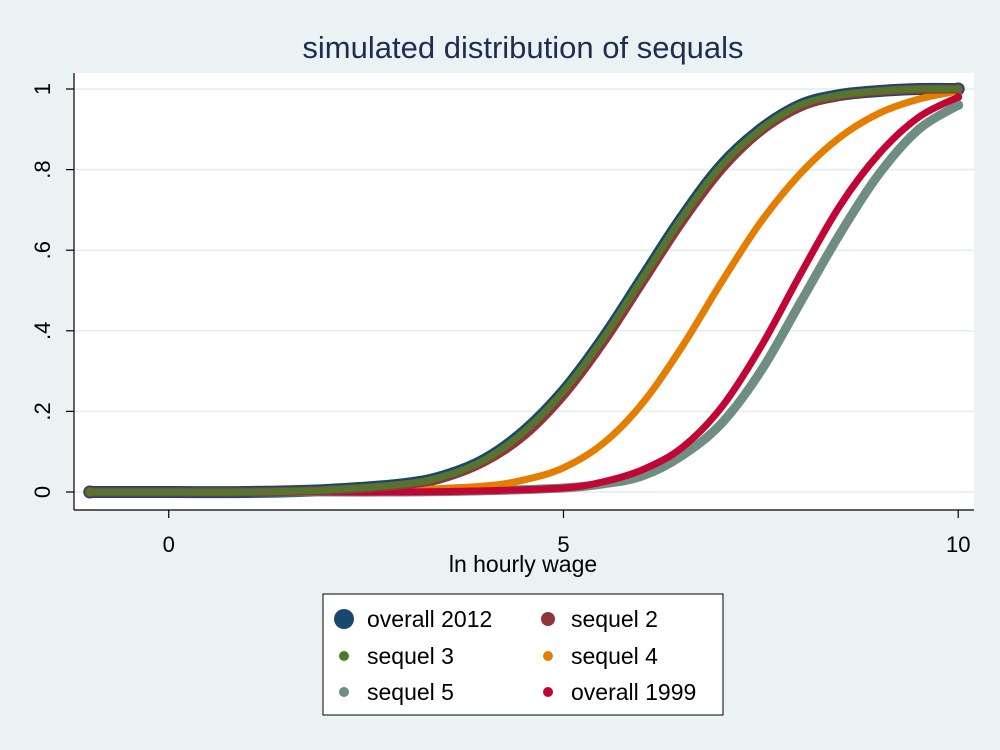 This screenshot has width=1000, height=750. I want to click on legend-label: sequel 4, so click(614, 656).